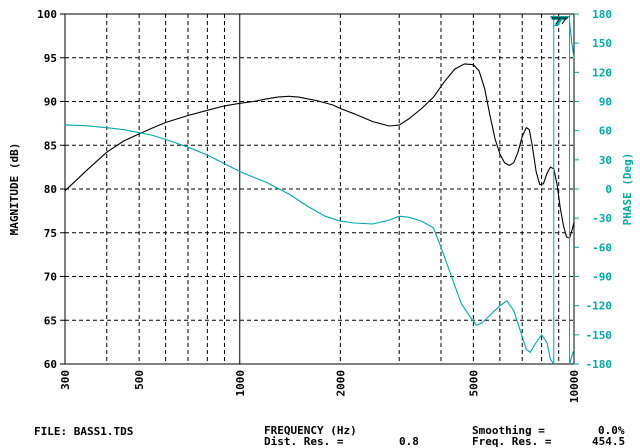 The image size is (640, 448). What do you see at coordinates (608, 189) in the screenshot?
I see `phase-tick-label: 0` at bounding box center [608, 189].